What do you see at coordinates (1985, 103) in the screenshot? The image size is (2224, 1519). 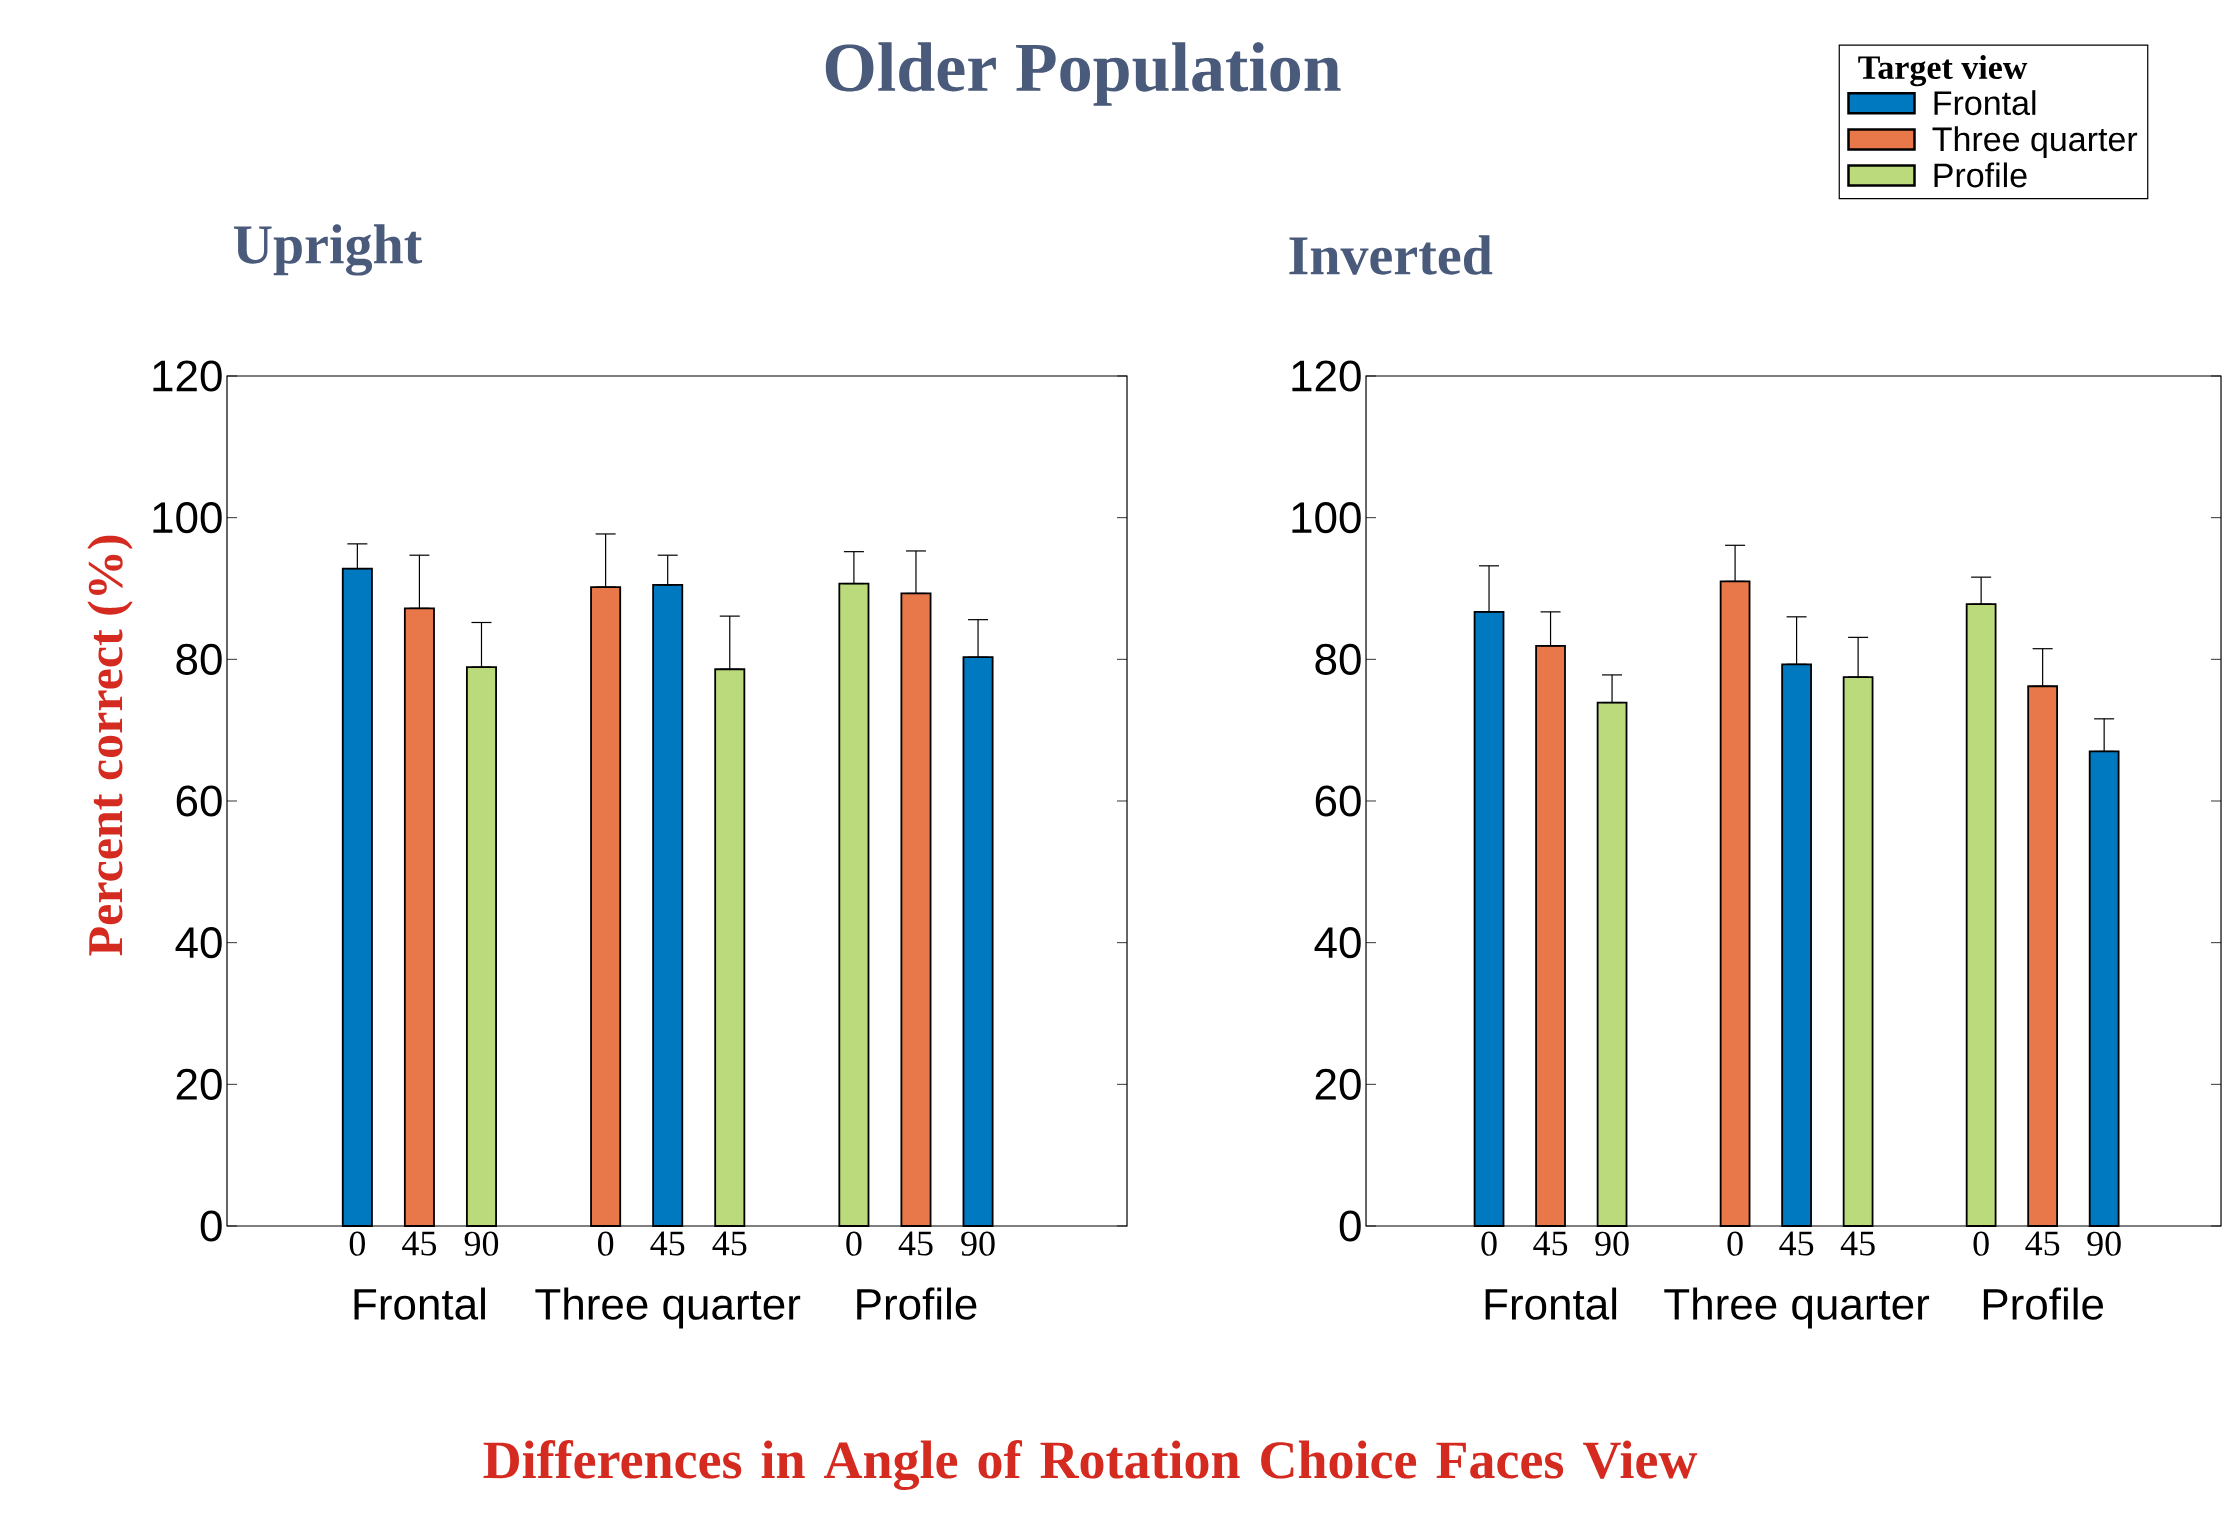 I see `legend-label: Frontal` at bounding box center [1985, 103].